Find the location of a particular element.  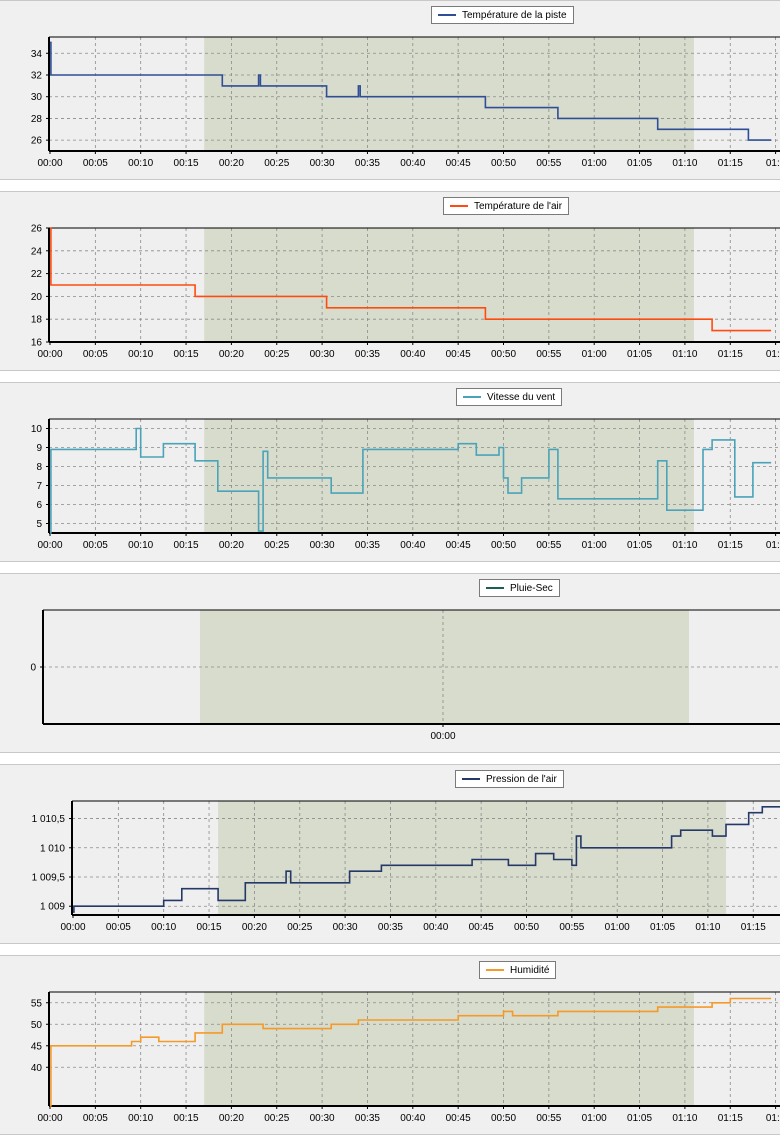

y-tick-label: 8 is located at coordinates (39, 467).